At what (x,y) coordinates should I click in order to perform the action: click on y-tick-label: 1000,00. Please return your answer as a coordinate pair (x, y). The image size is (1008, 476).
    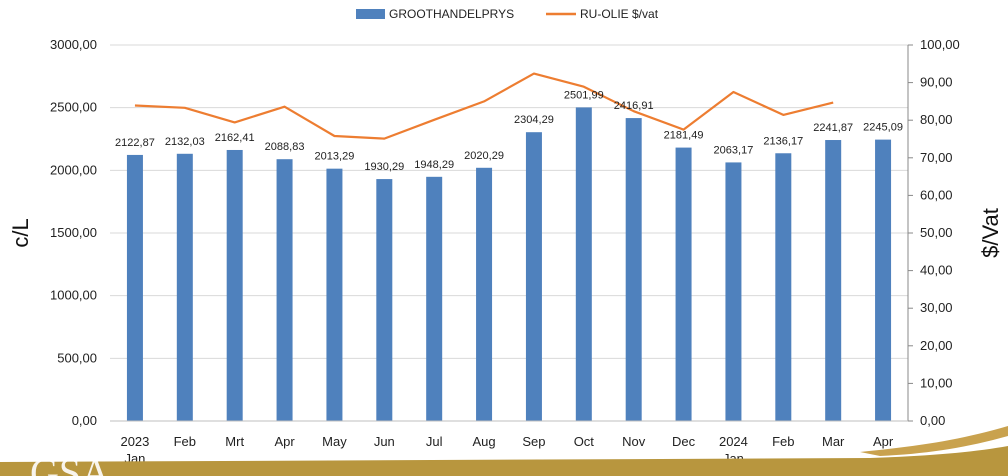
    Looking at the image, I should click on (73, 295).